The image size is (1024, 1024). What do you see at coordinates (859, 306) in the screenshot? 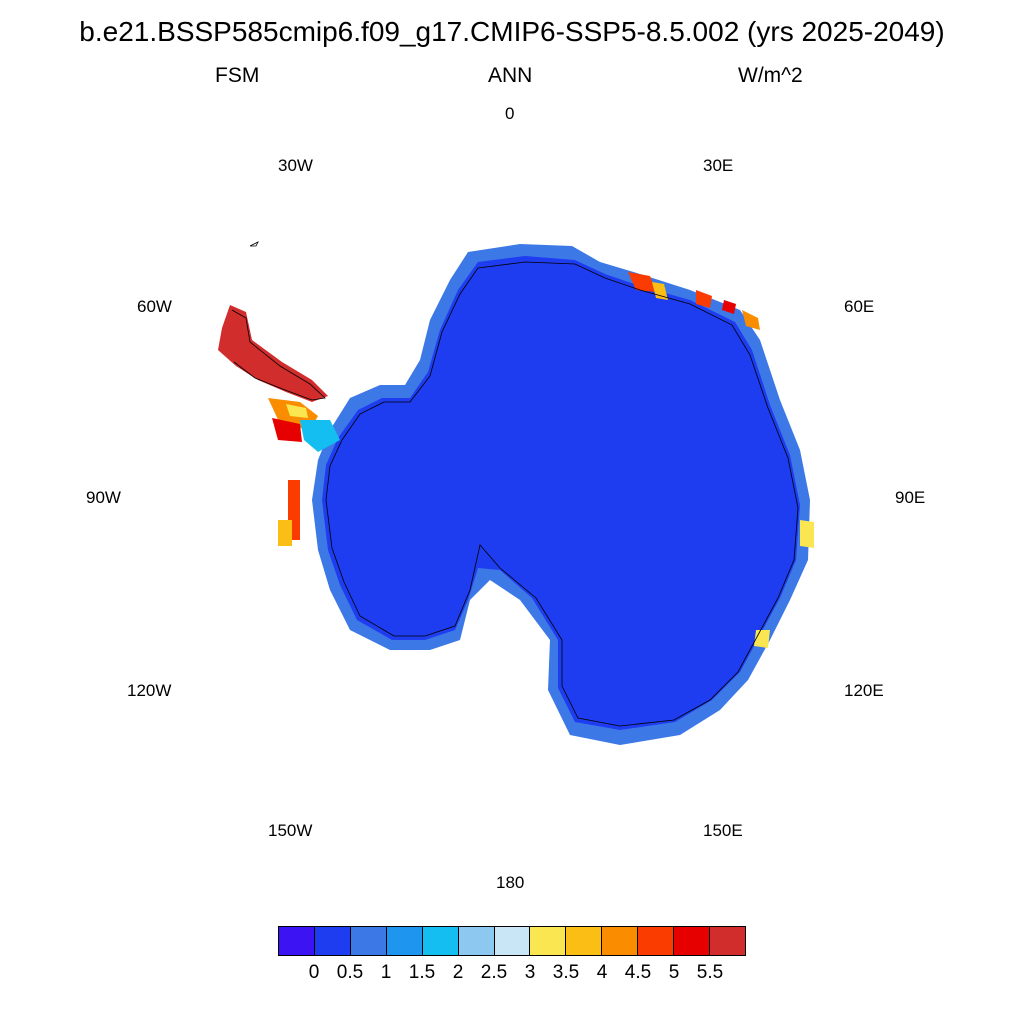
I see `lon-label-60e: 60E` at bounding box center [859, 306].